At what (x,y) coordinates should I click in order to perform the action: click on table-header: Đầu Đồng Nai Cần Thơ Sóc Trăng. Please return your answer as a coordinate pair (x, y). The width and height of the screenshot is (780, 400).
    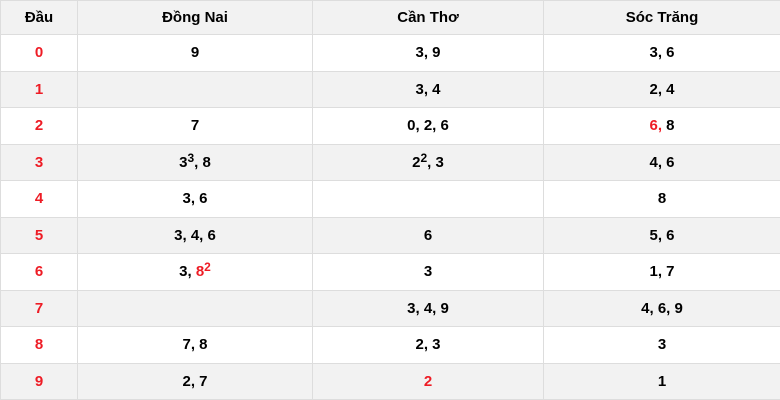
    Looking at the image, I should click on (390, 17).